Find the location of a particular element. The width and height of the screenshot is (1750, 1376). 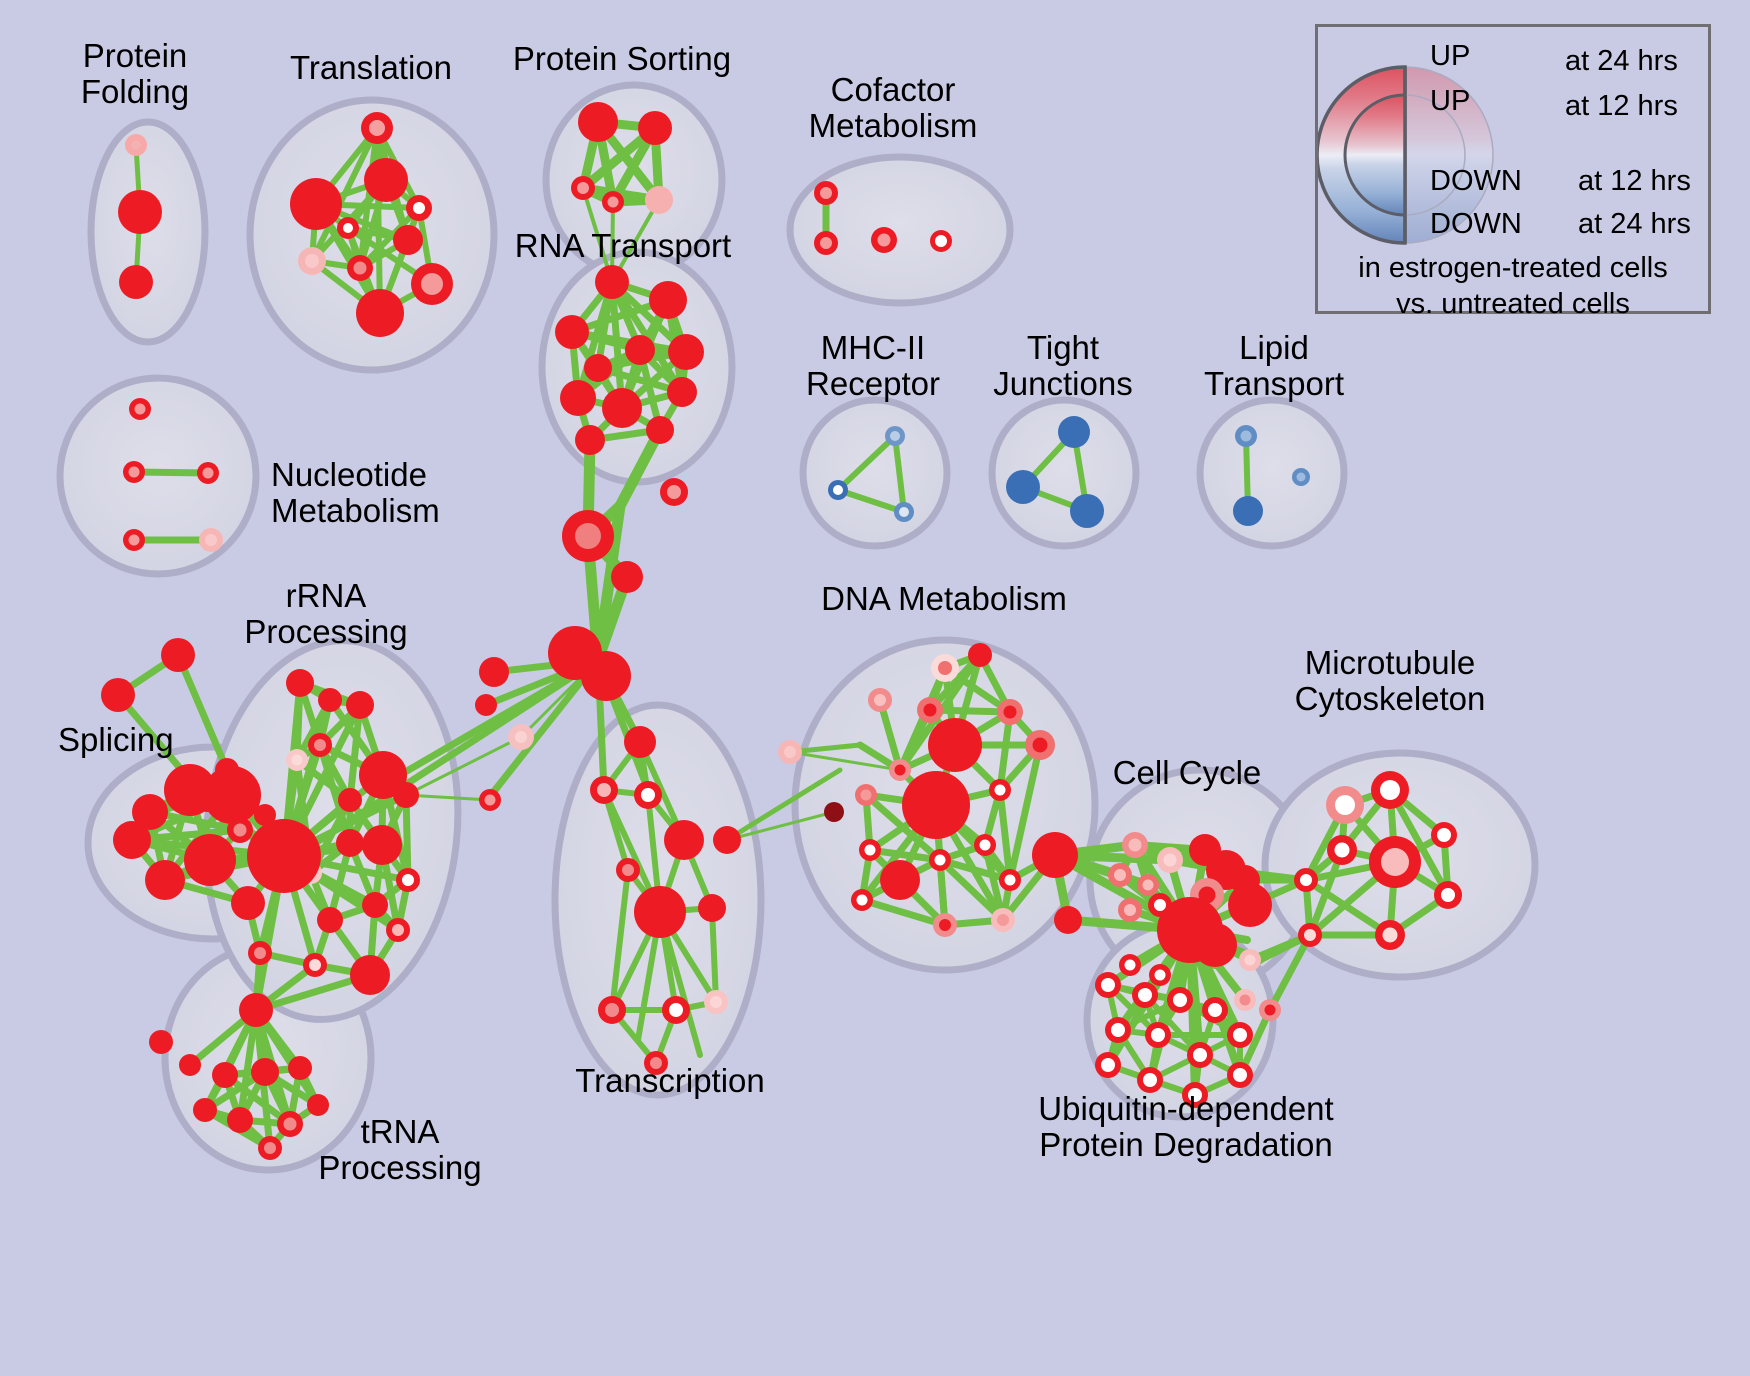

blob-nucleotide is located at coordinates (158, 476).